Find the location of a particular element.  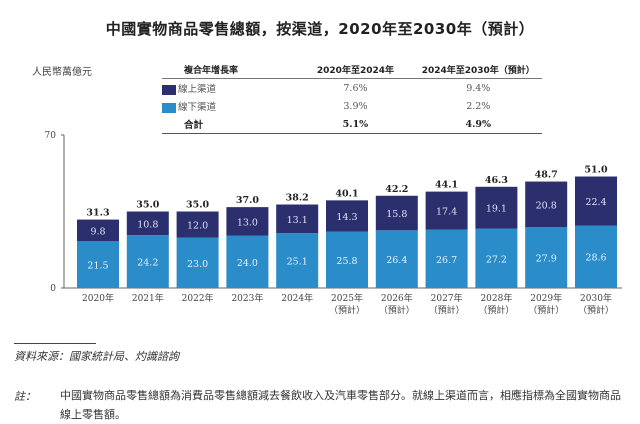

x-tick-label: 2026年 is located at coordinates (397, 298).